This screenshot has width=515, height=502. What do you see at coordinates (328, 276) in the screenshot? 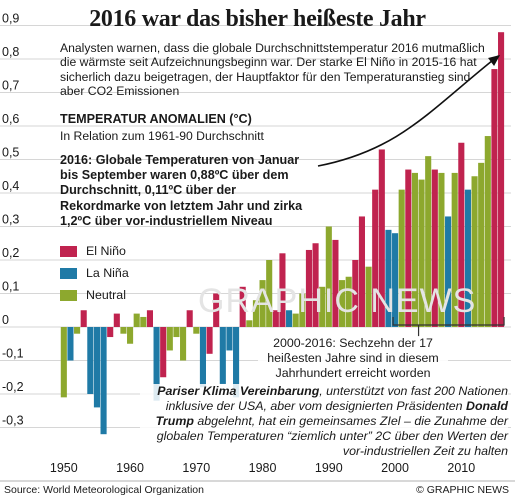
I see `bar-1990` at bounding box center [328, 276].